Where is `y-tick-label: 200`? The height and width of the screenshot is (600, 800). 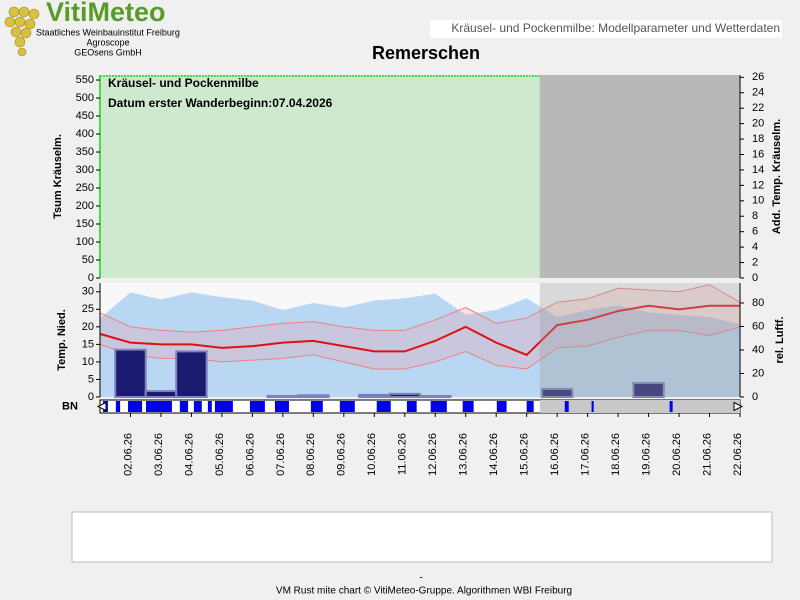
y-tick-label: 200 is located at coordinates (85, 206).